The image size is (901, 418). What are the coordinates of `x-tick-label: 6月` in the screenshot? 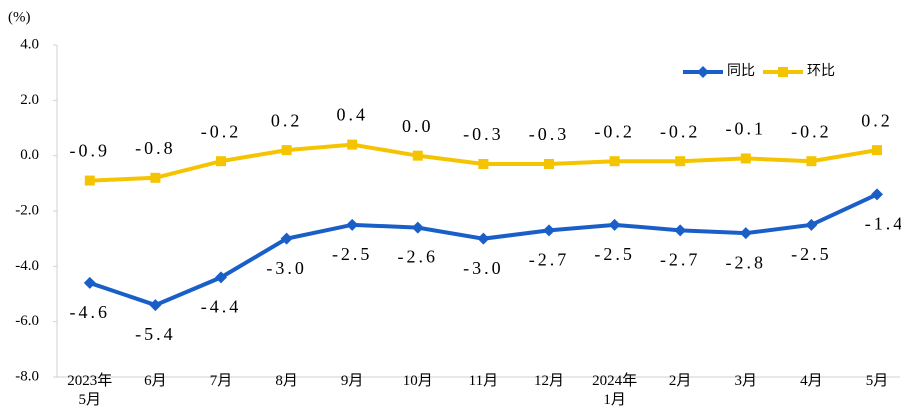 It's located at (155, 381).